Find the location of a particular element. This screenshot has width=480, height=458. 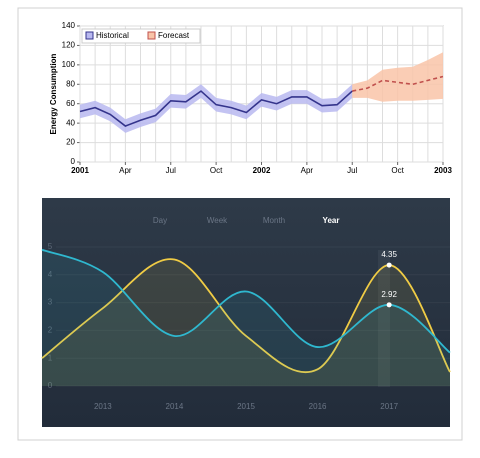

legend-box is located at coordinates (141, 36).